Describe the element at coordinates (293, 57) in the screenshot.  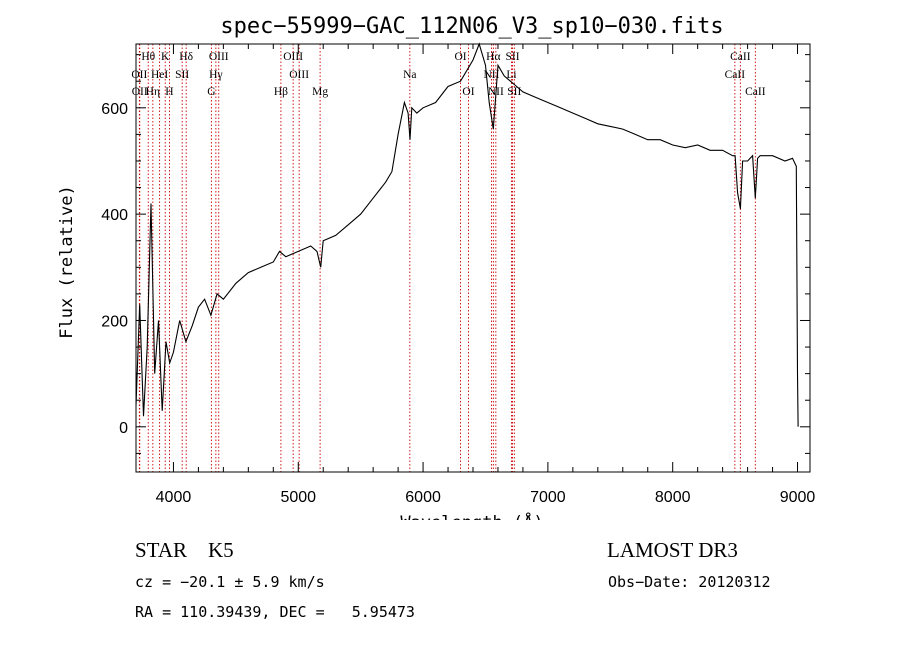
I see `line-label-12: OIII` at that location.